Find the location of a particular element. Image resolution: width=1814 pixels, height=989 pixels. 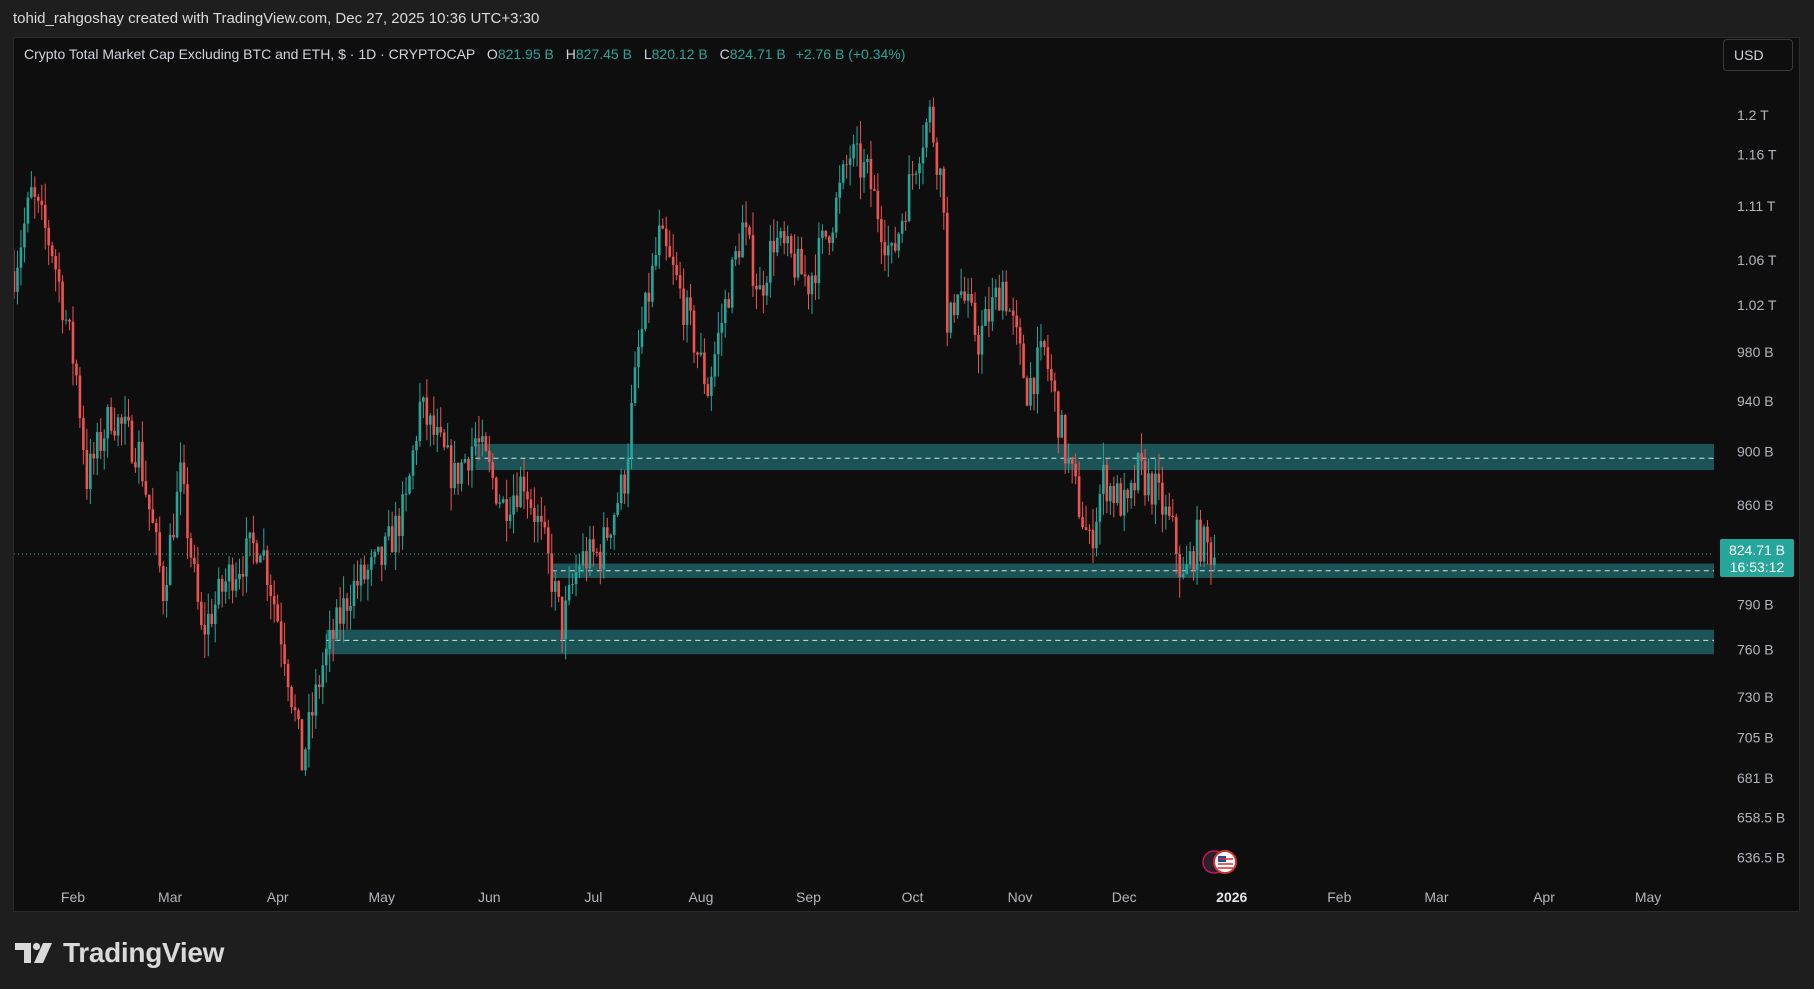

event-flag-icon is located at coordinates (1219, 862).